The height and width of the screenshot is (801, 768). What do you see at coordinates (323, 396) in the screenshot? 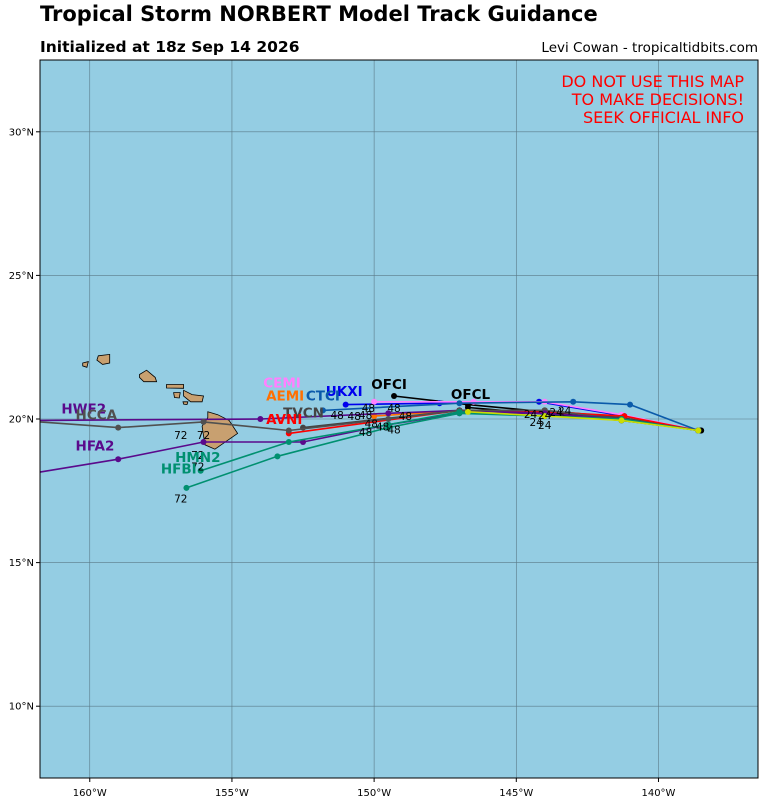
I see `model-label-ctci: CTCI` at bounding box center [323, 396].